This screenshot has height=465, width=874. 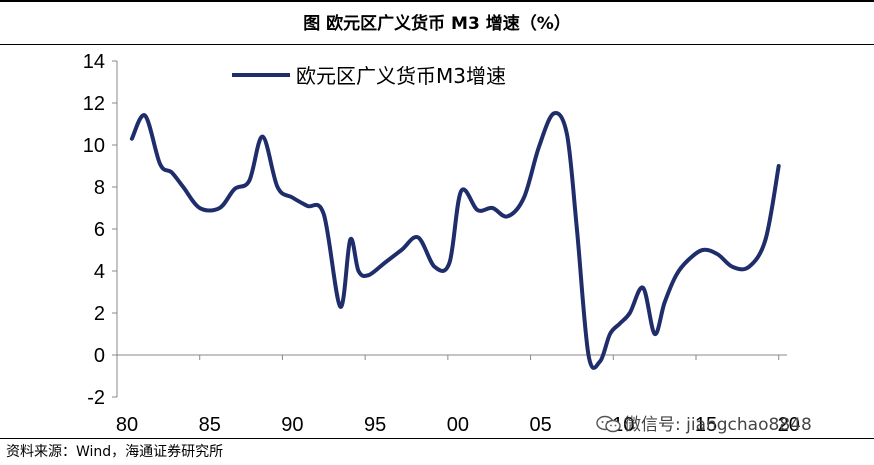 I want to click on y-tick-label: 8, so click(x=99, y=188).